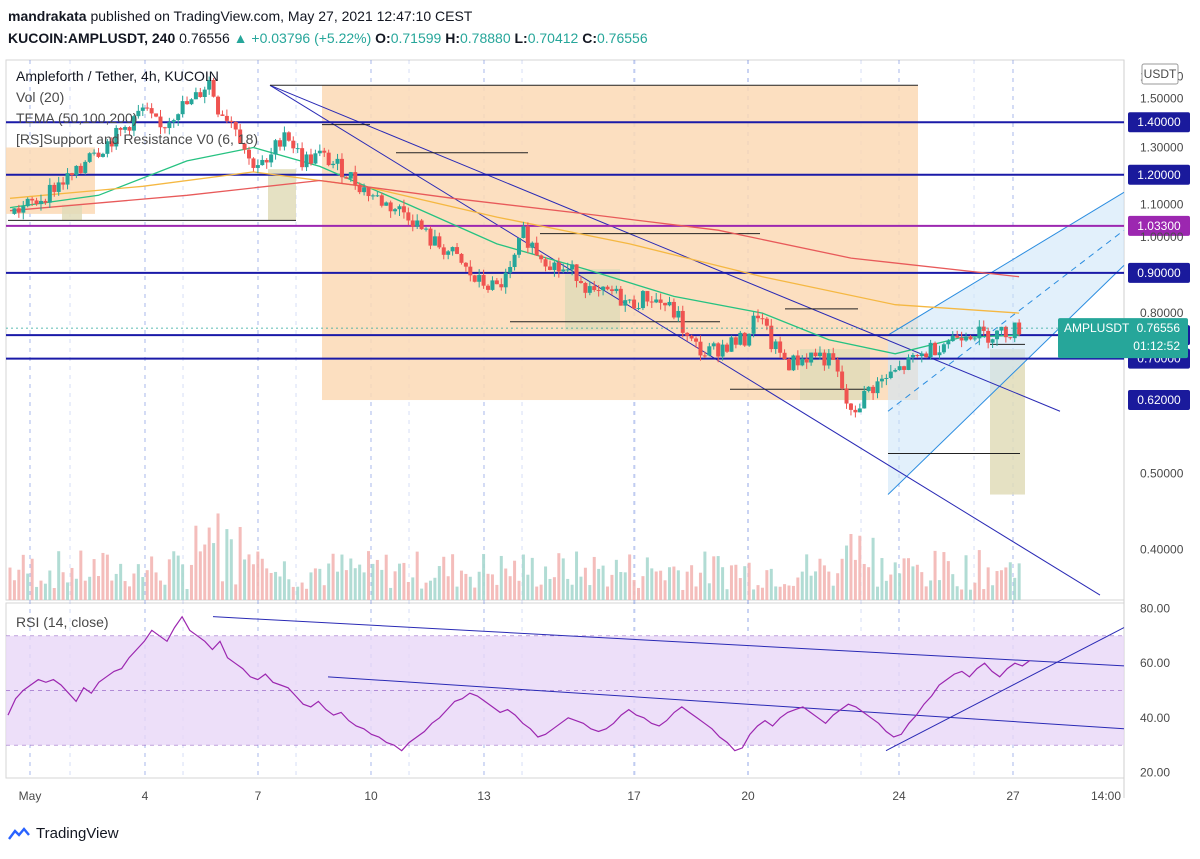  What do you see at coordinates (1162, 313) in the screenshot?
I see `y-tick-label: 0.80000` at bounding box center [1162, 313].